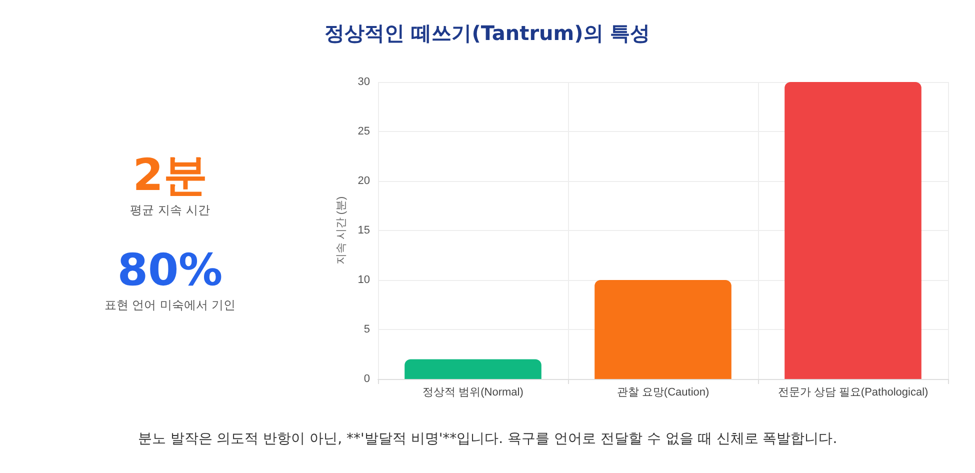  Describe the element at coordinates (170, 305) in the screenshot. I see `text: 표현 언어 미숙에서 기인` at that location.